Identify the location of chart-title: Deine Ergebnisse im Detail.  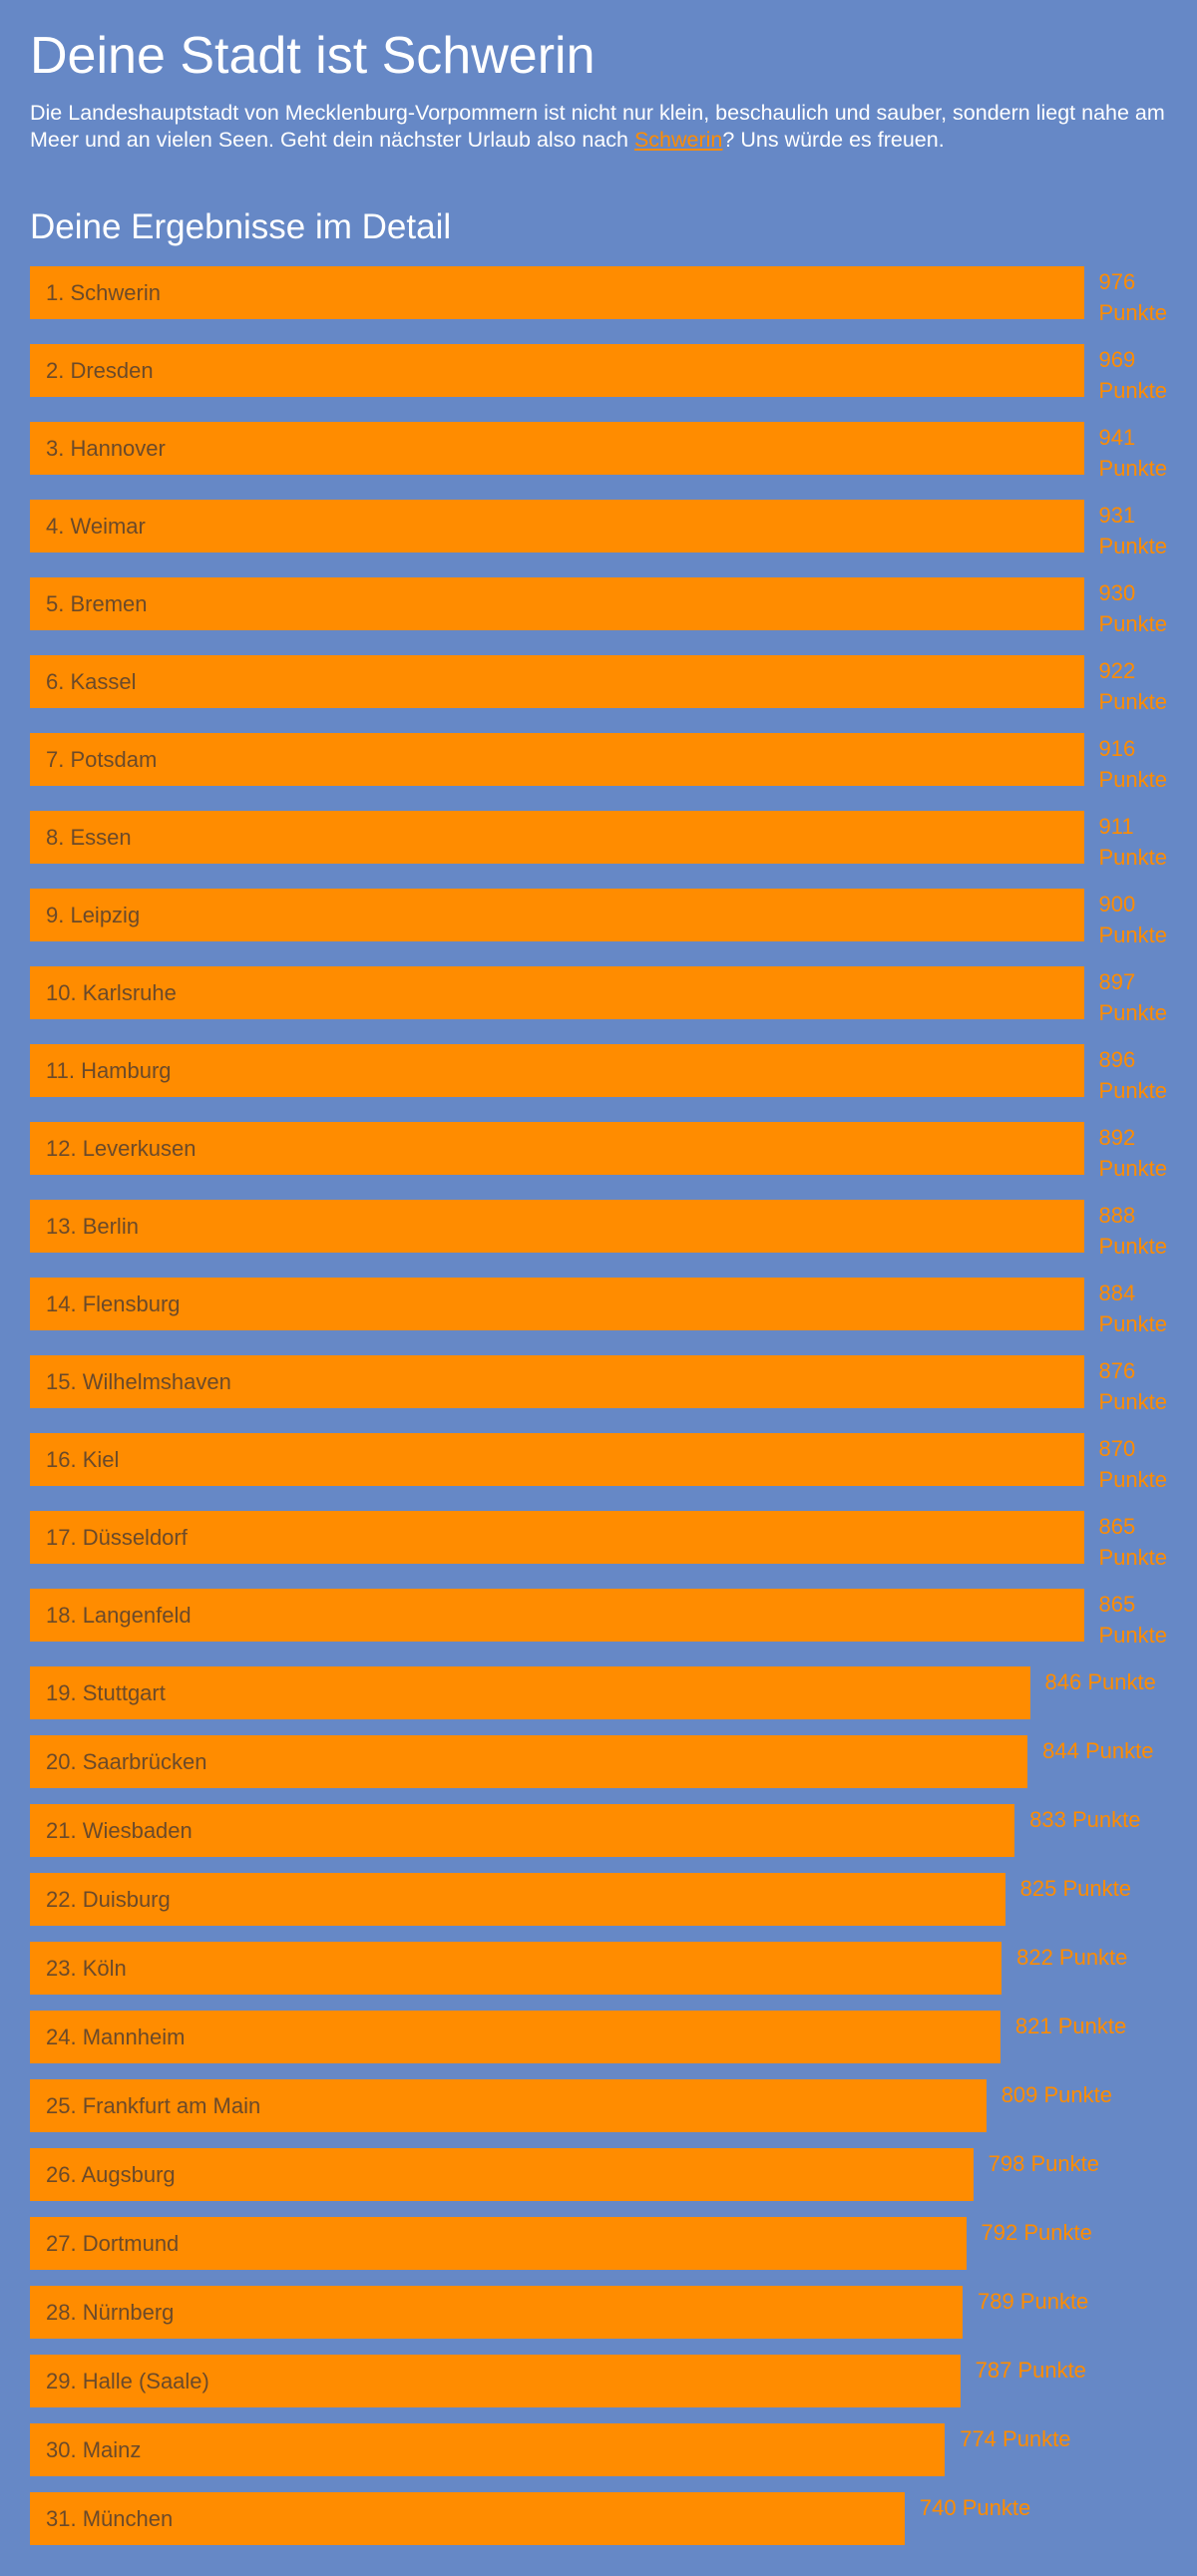
(241, 227).